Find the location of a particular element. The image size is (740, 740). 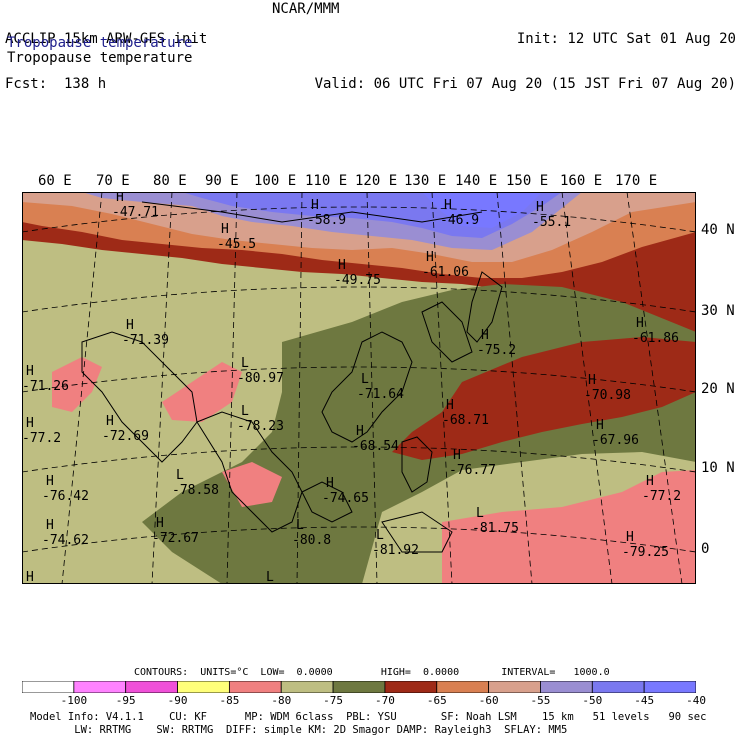

extremum-value: -61.06 is located at coordinates (445, 272).